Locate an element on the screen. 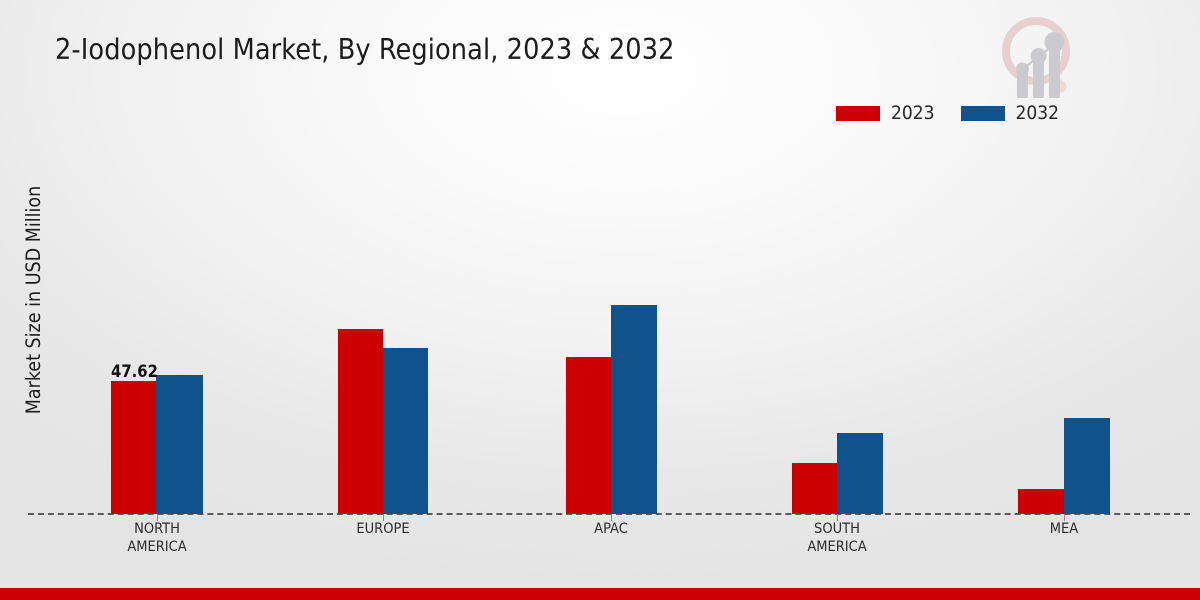 The height and width of the screenshot is (600, 1200). legend-swatch-2032 is located at coordinates (982, 113).